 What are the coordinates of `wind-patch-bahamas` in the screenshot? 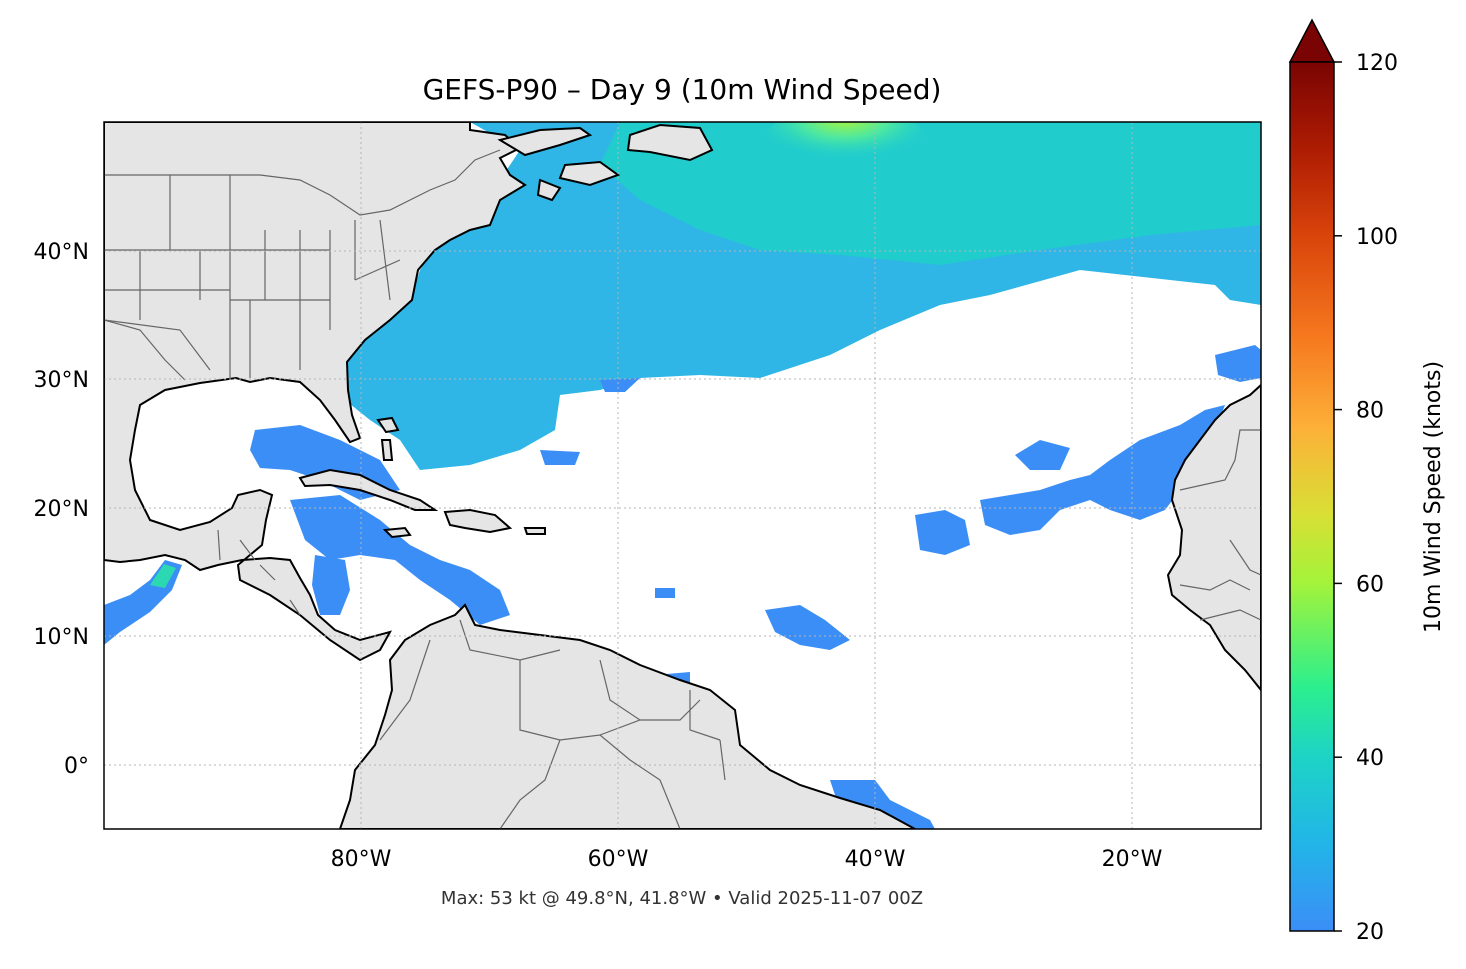 It's located at (590, 421).